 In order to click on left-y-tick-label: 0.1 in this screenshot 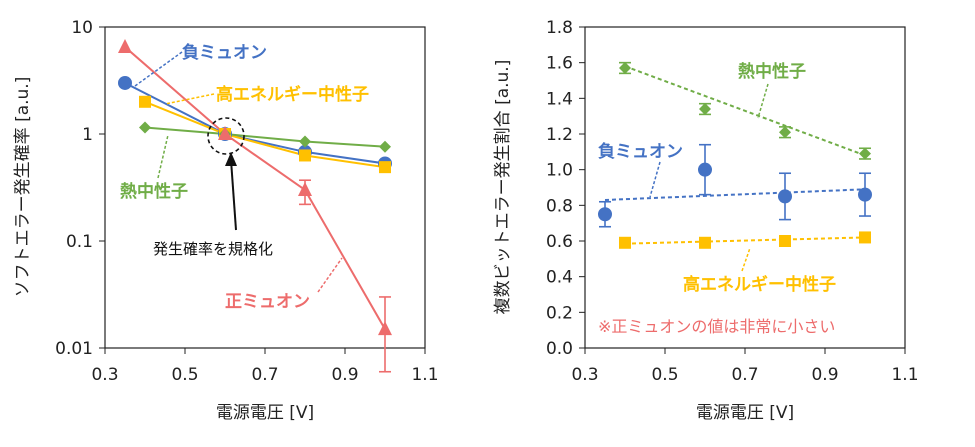, I will do `click(79, 242)`.